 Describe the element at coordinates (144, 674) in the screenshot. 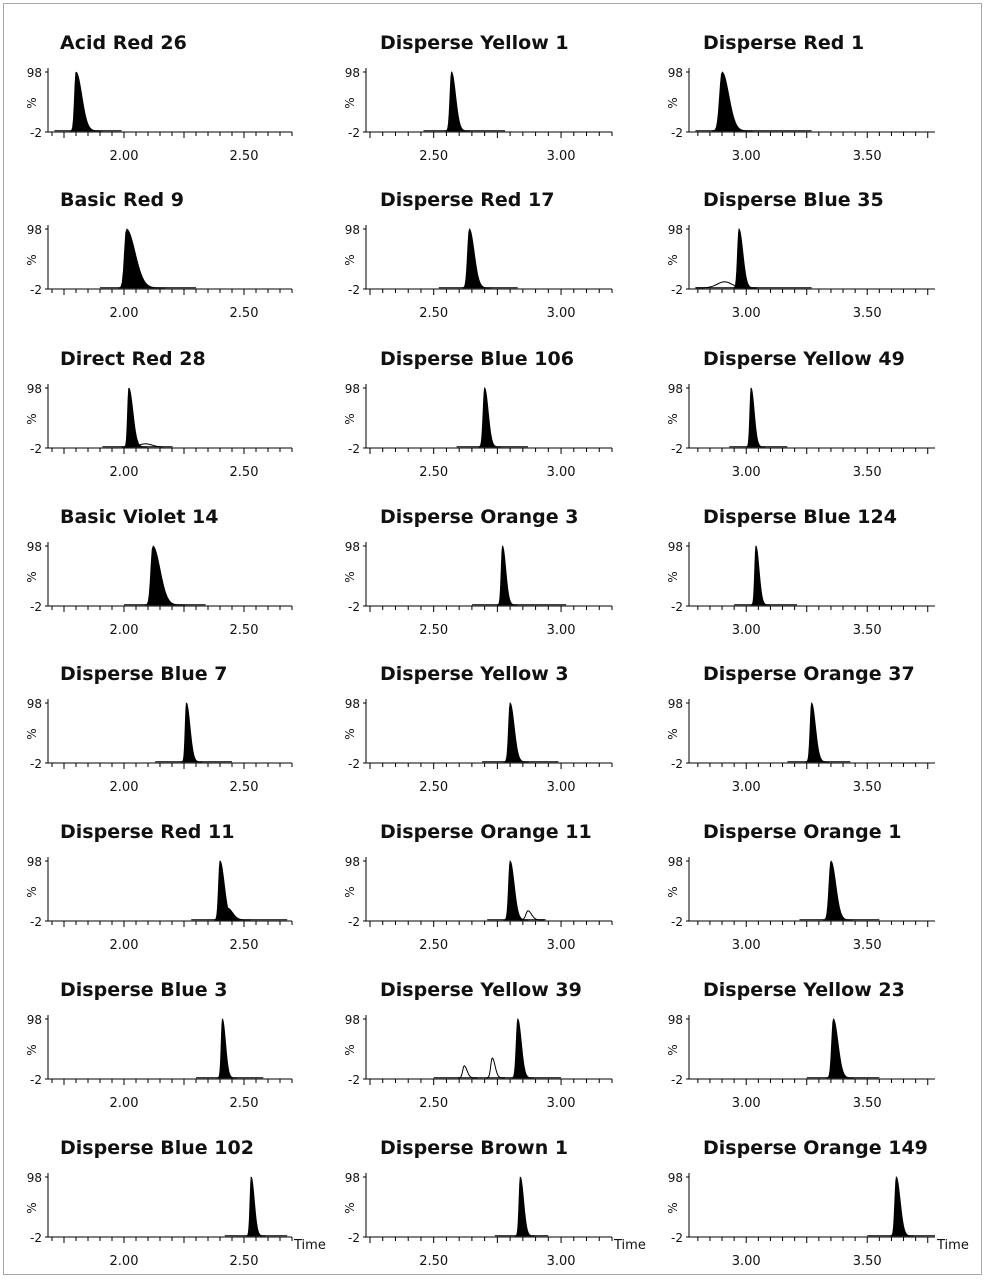

I see `chart-title: Disperse Blue 7` at that location.